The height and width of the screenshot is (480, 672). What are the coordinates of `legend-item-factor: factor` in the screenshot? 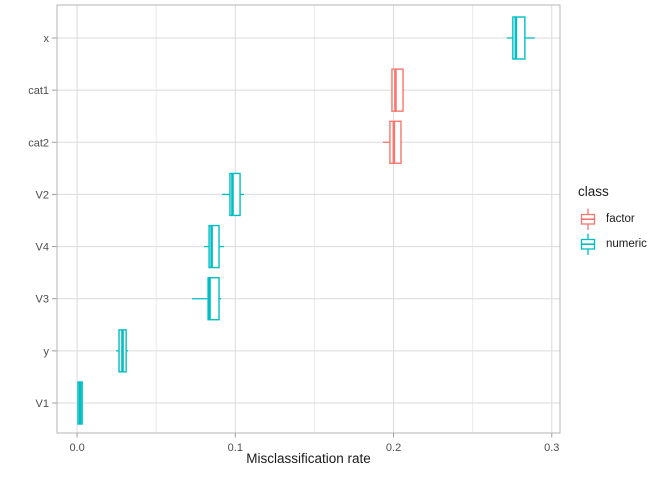 It's located at (612, 218).